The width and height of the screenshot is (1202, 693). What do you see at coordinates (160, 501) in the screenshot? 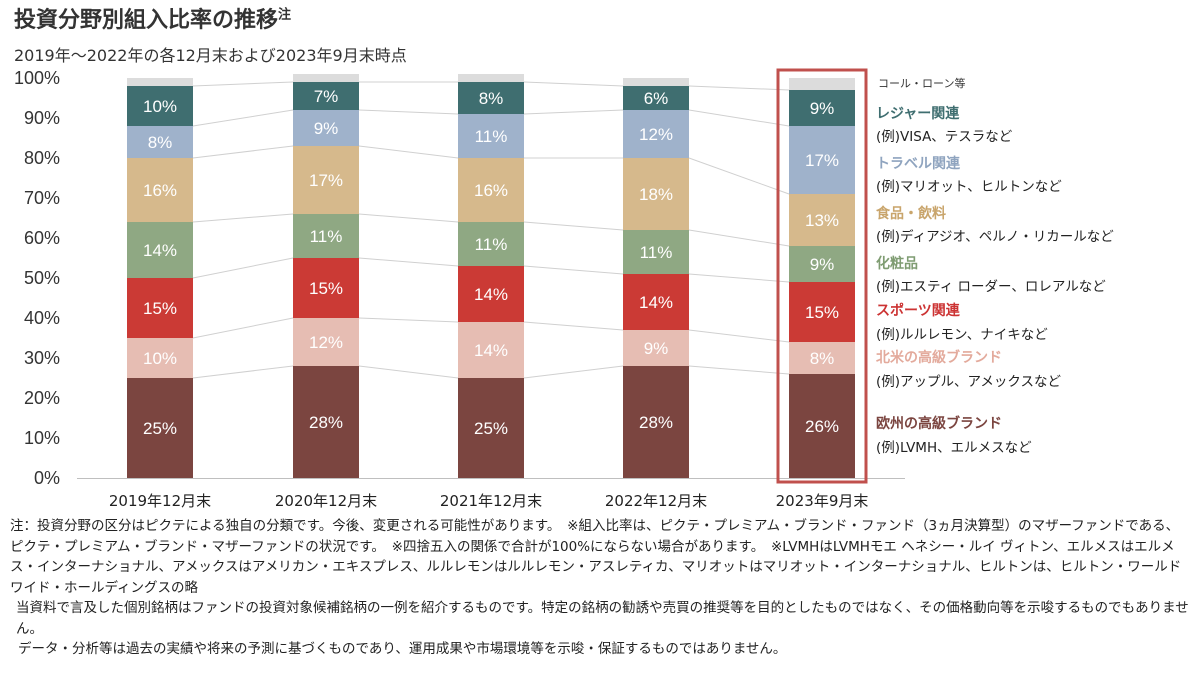
I see `x-category-label: 2019年12月末` at bounding box center [160, 501].